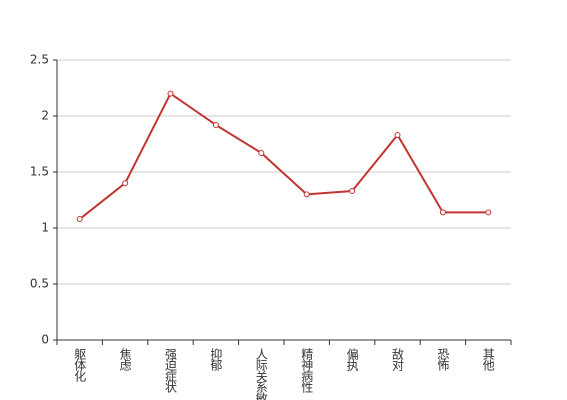 The image size is (567, 400). Describe the element at coordinates (216, 359) in the screenshot. I see `x-tick-label: 抑郁` at that location.